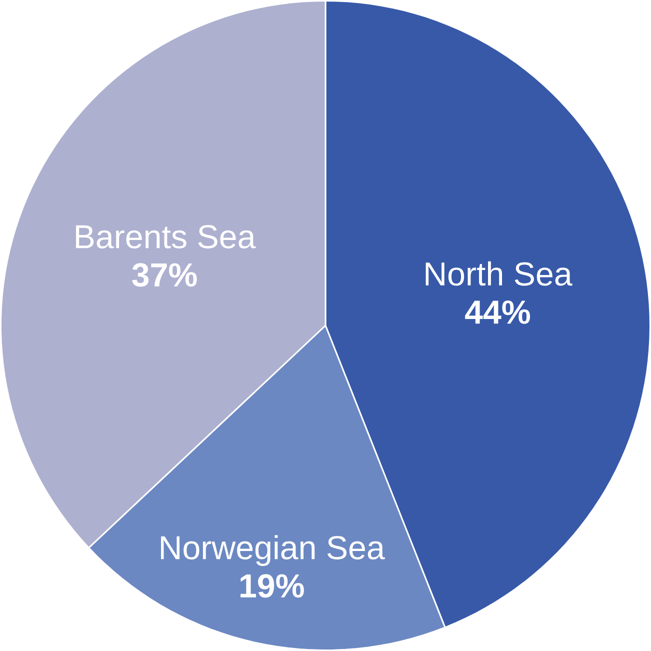 Image resolution: width=651 pixels, height=651 pixels. What do you see at coordinates (164, 275) in the screenshot?
I see `data-label: 37%` at bounding box center [164, 275].